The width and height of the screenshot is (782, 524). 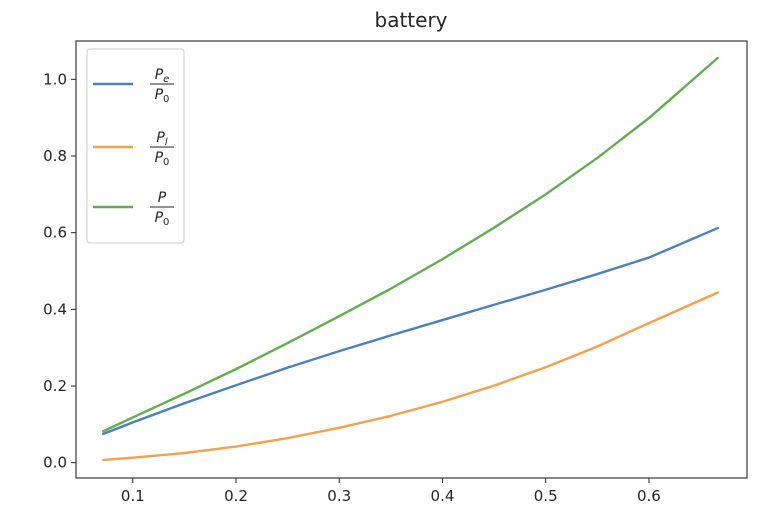 What do you see at coordinates (649, 496) in the screenshot?
I see `x-tick-label: 0.6` at bounding box center [649, 496].